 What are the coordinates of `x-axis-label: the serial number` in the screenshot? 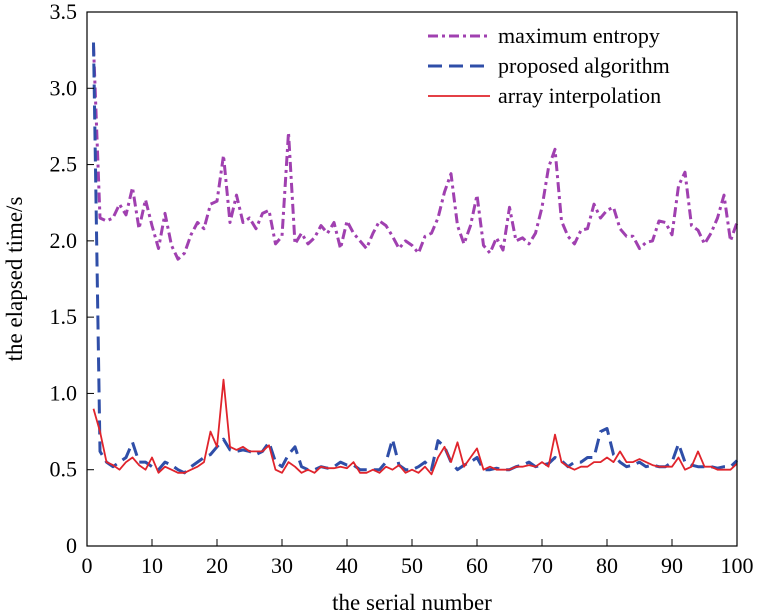 It's located at (412, 602).